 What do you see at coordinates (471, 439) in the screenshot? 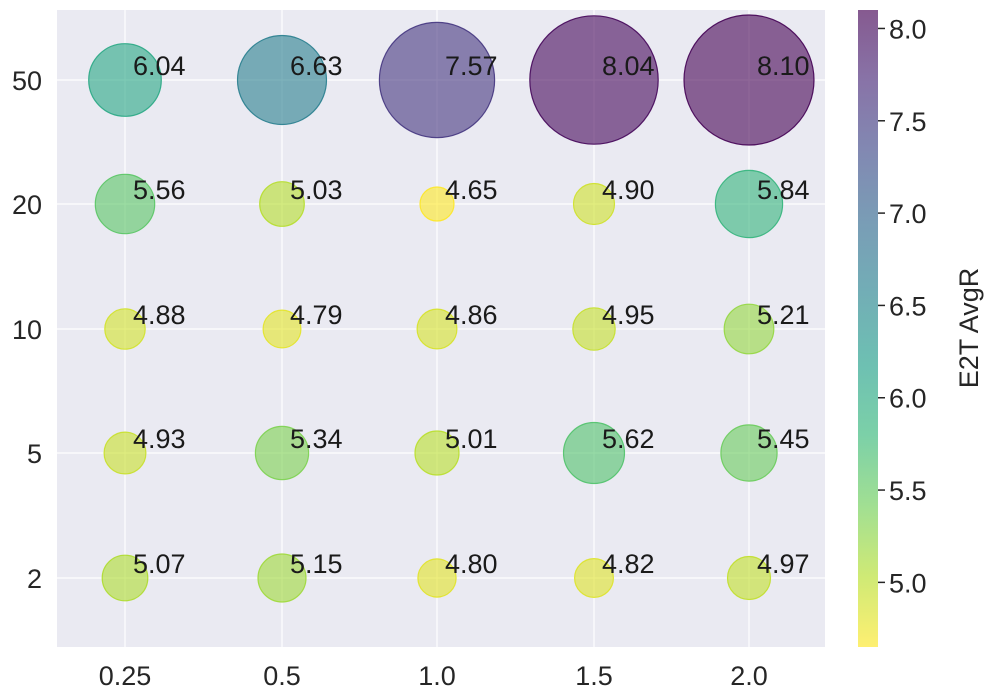
I see `data-label-x1.0-y5: 5.01` at bounding box center [471, 439].